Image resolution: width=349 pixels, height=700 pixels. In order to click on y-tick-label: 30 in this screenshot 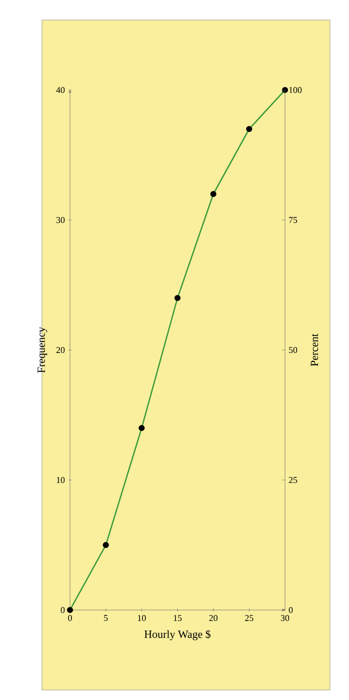, I will do `click(60, 220)`.